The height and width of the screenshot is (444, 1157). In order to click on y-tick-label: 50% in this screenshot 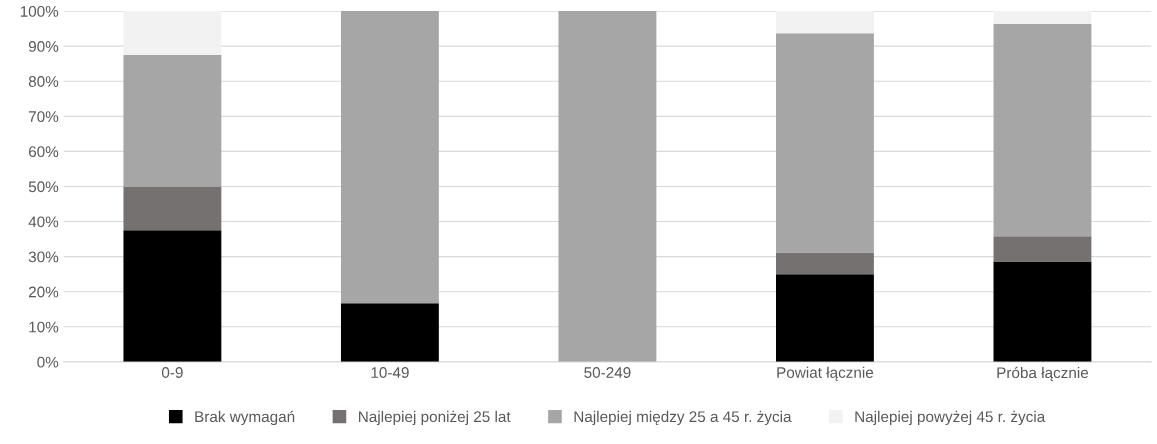, I will do `click(43, 187)`.